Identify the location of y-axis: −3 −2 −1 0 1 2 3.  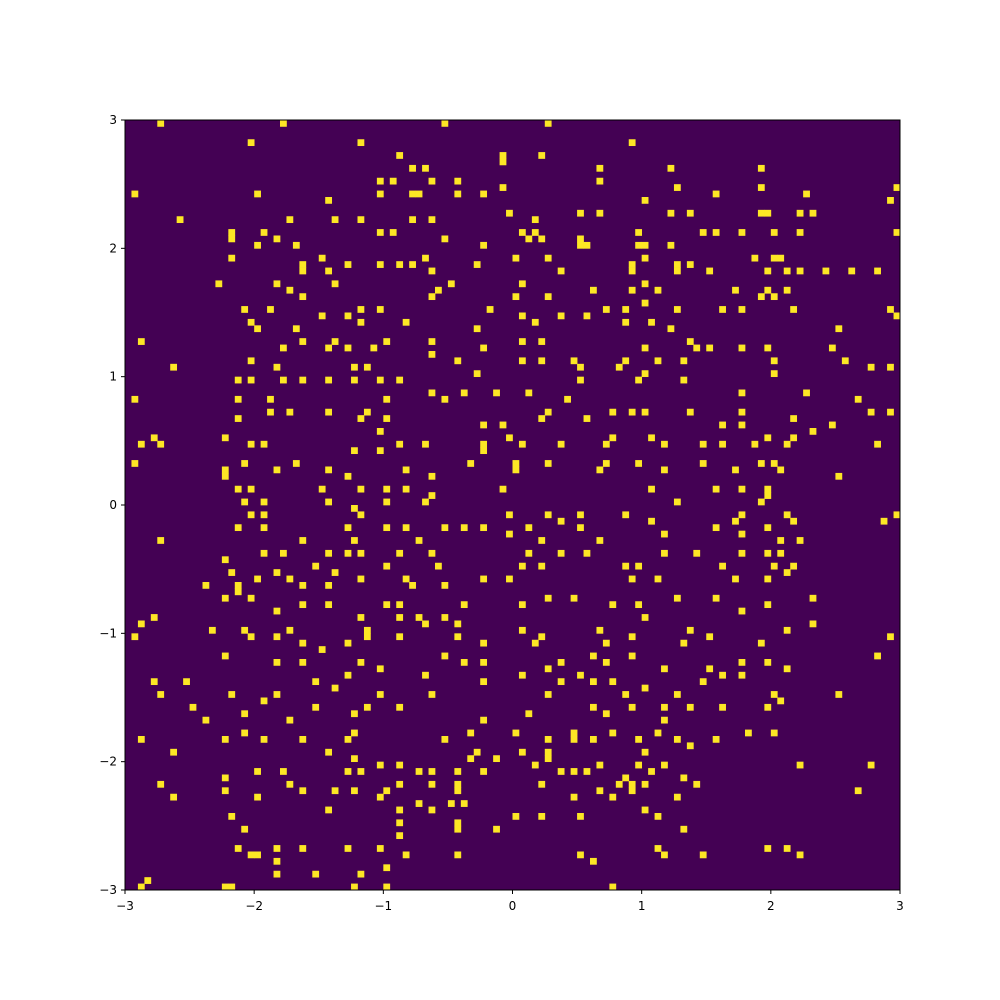
(112, 505).